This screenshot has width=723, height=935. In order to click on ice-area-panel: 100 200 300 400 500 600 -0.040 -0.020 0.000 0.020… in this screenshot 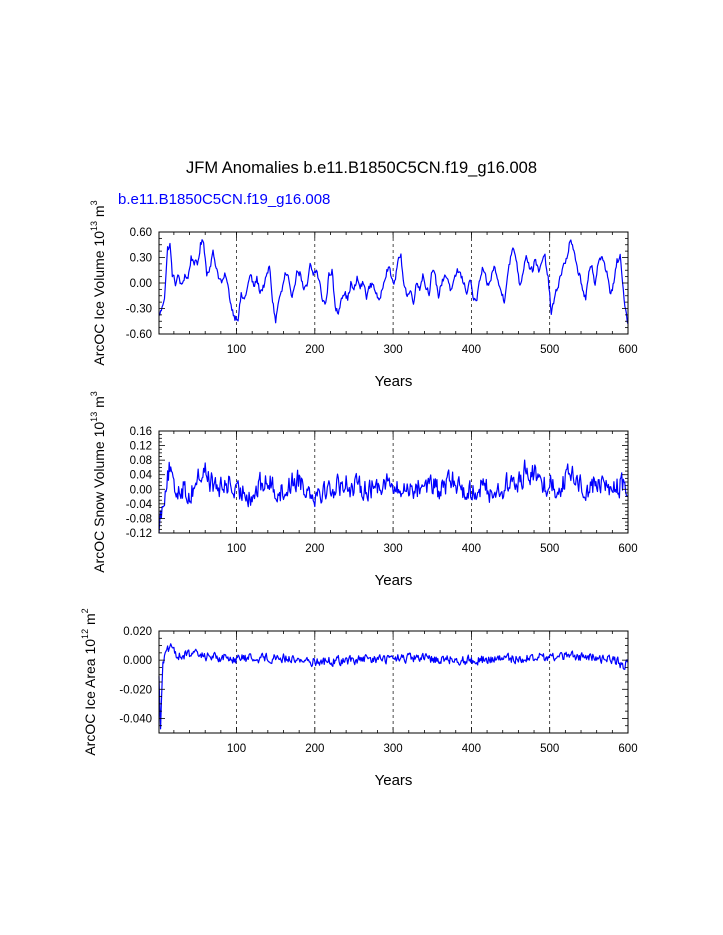, I will do `click(359, 698)`.